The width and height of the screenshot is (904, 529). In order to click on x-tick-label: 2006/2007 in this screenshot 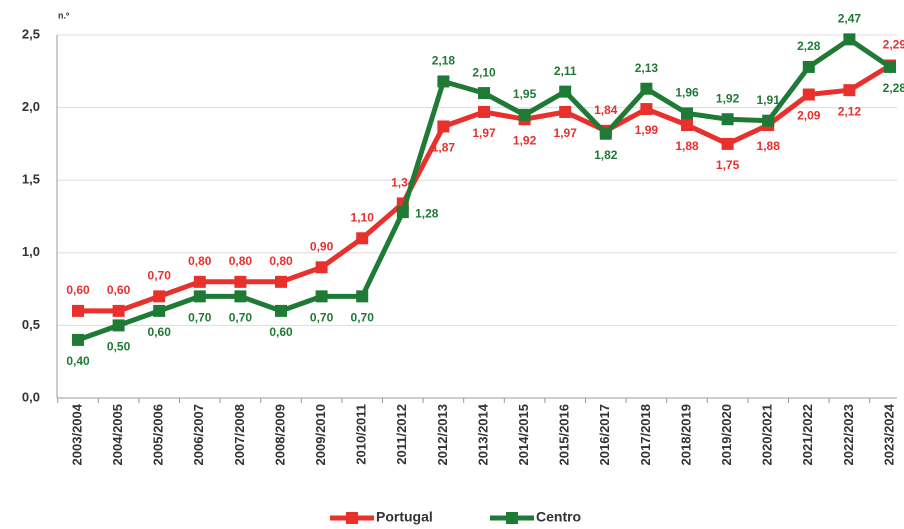, I will do `click(198, 434)`.